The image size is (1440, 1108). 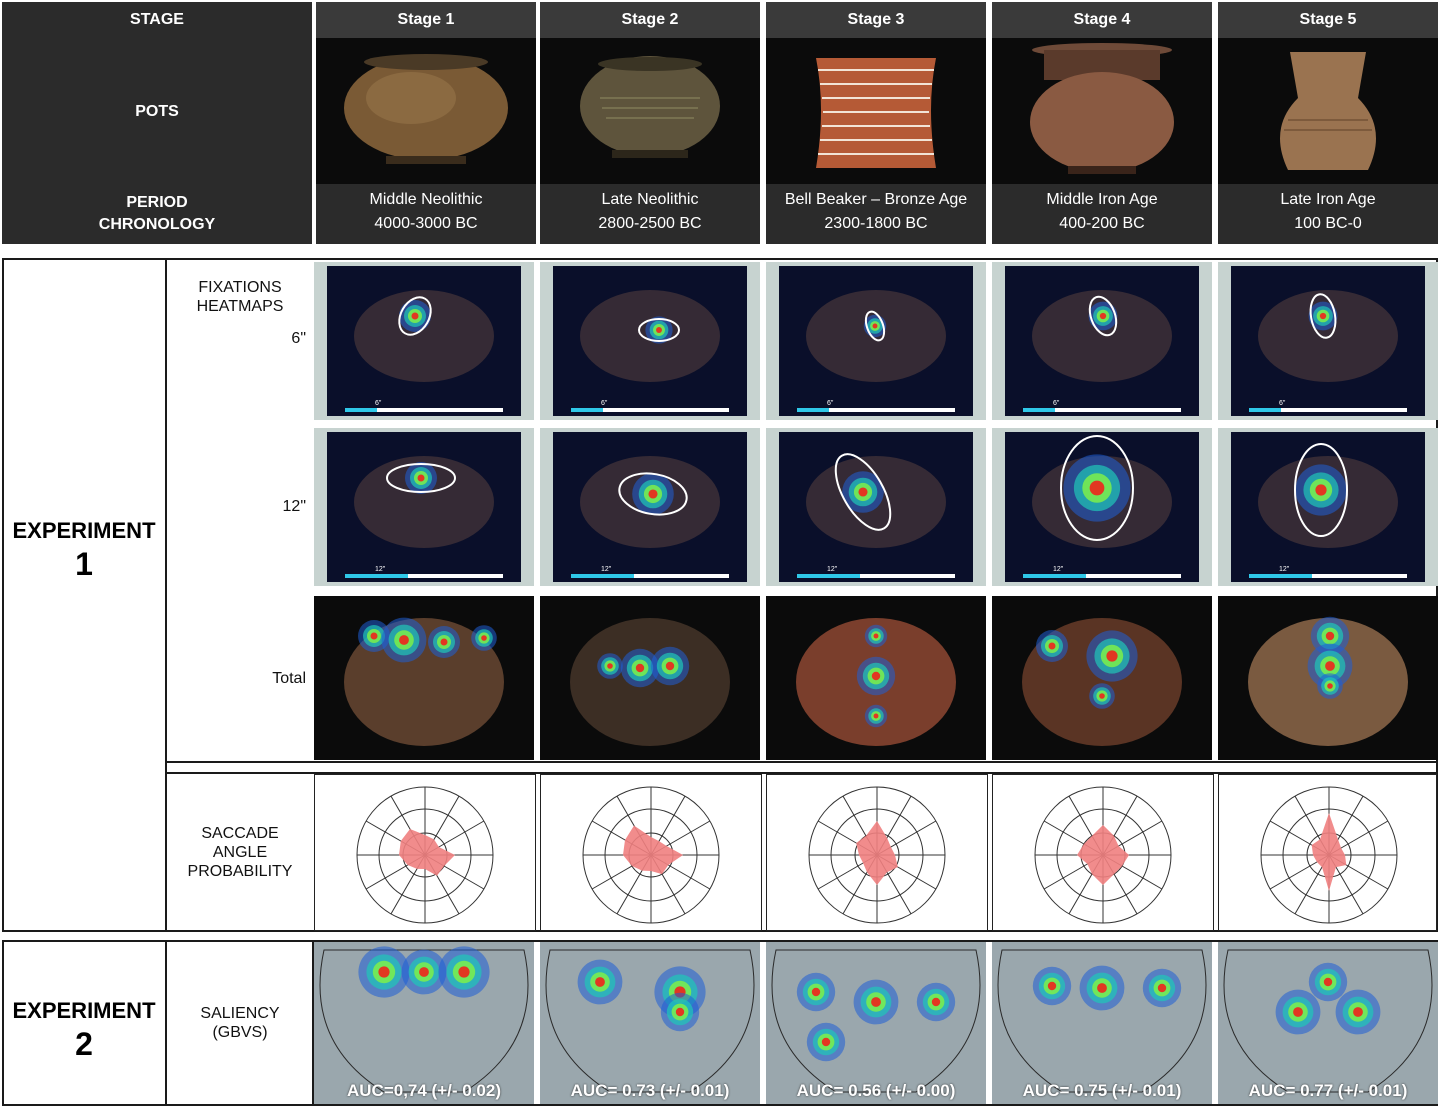 What do you see at coordinates (650, 1090) in the screenshot?
I see `auc-score: AUC= 0.73 (+/- 0.01)` at bounding box center [650, 1090].